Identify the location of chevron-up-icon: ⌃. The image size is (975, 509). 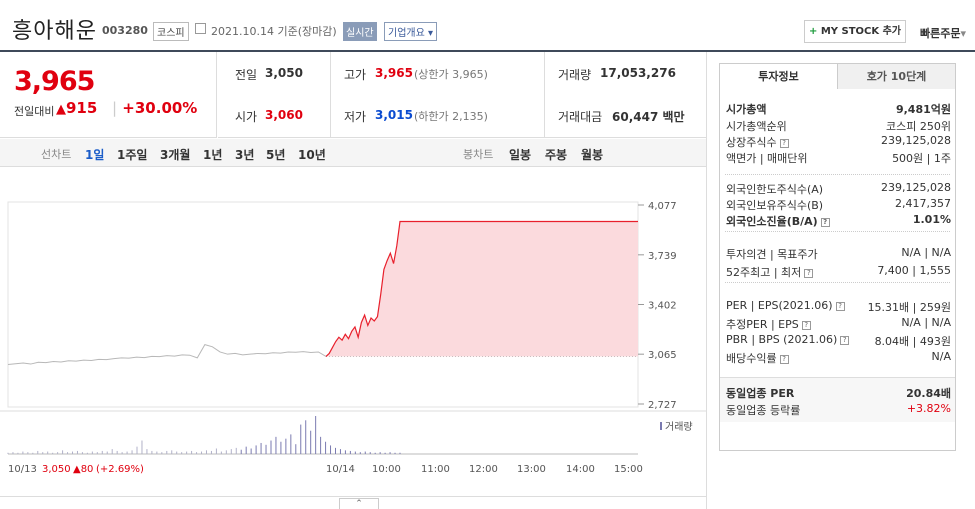
(359, 504).